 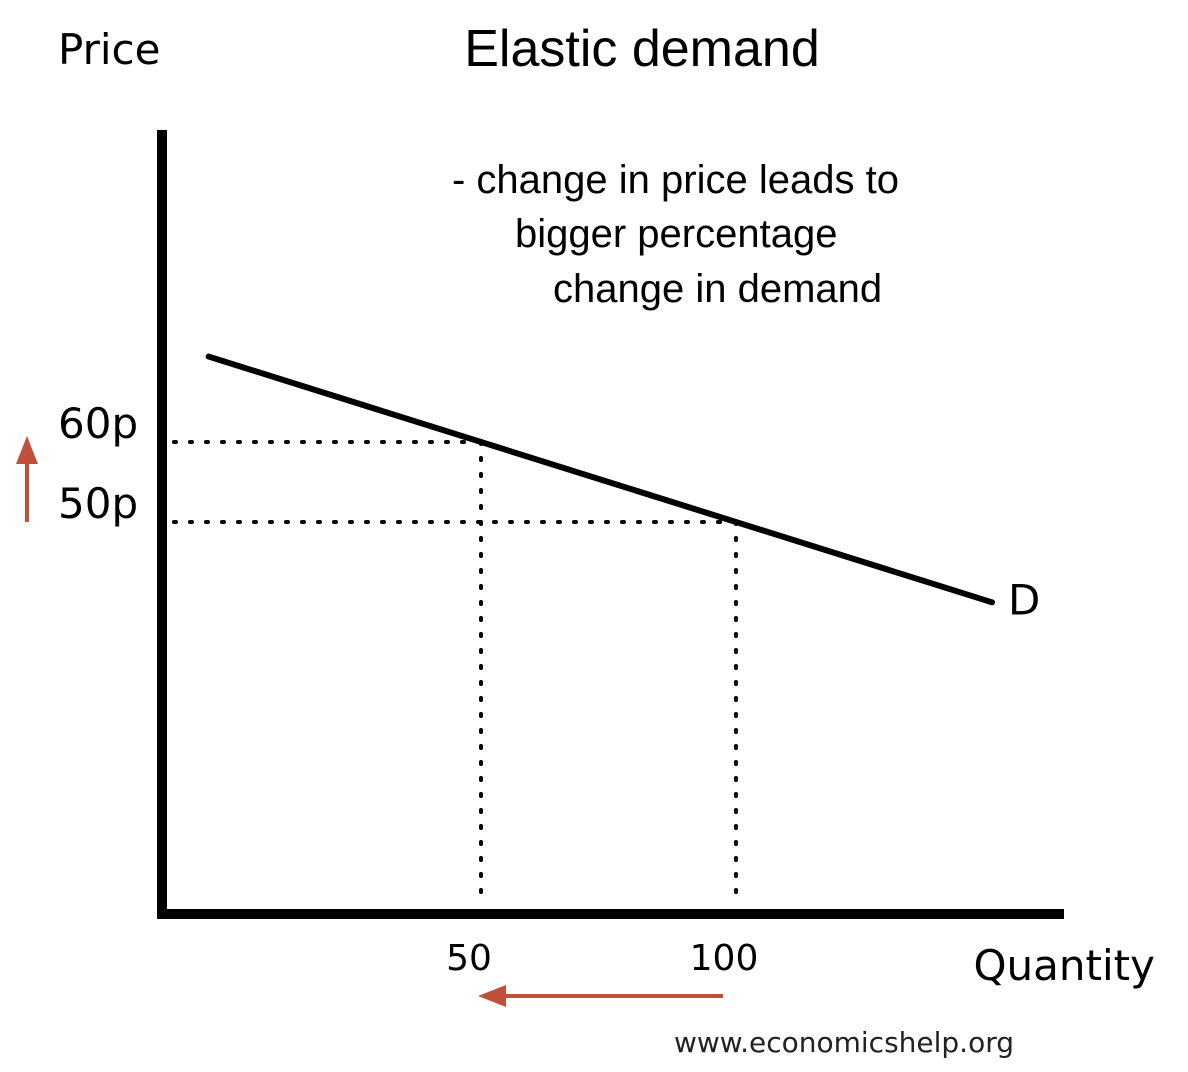 What do you see at coordinates (844, 1042) in the screenshot?
I see `source-watermark: www.economicshelp.org` at bounding box center [844, 1042].